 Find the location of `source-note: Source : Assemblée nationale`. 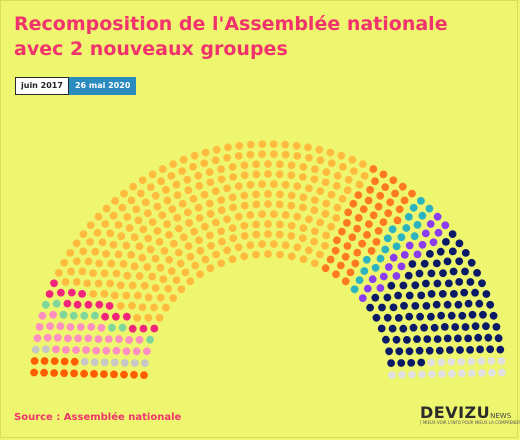

source-note: Source : Assemblée nationale is located at coordinates (98, 417).